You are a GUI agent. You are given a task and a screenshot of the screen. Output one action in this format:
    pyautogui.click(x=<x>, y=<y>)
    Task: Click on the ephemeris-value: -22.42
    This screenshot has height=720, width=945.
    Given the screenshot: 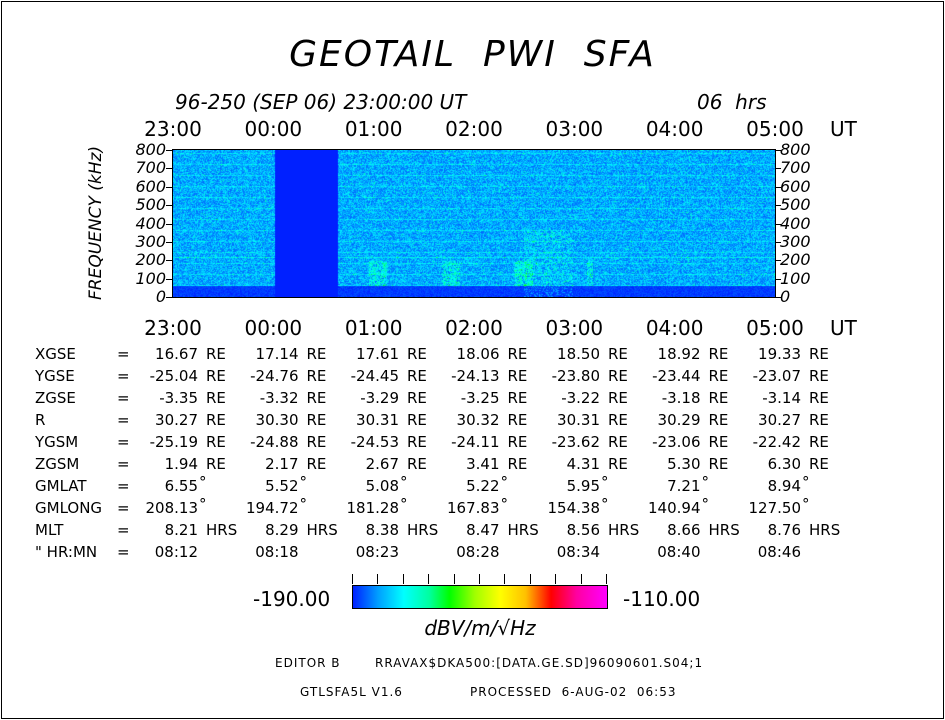 What is the action you would take?
    pyautogui.click(x=776, y=442)
    